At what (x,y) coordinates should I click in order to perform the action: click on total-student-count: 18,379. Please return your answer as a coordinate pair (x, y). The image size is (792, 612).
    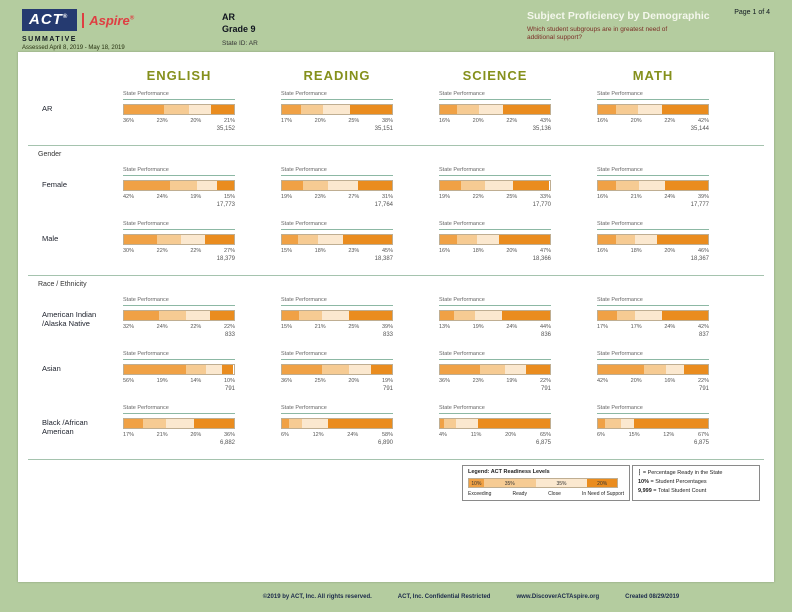
    Looking at the image, I should click on (225, 259).